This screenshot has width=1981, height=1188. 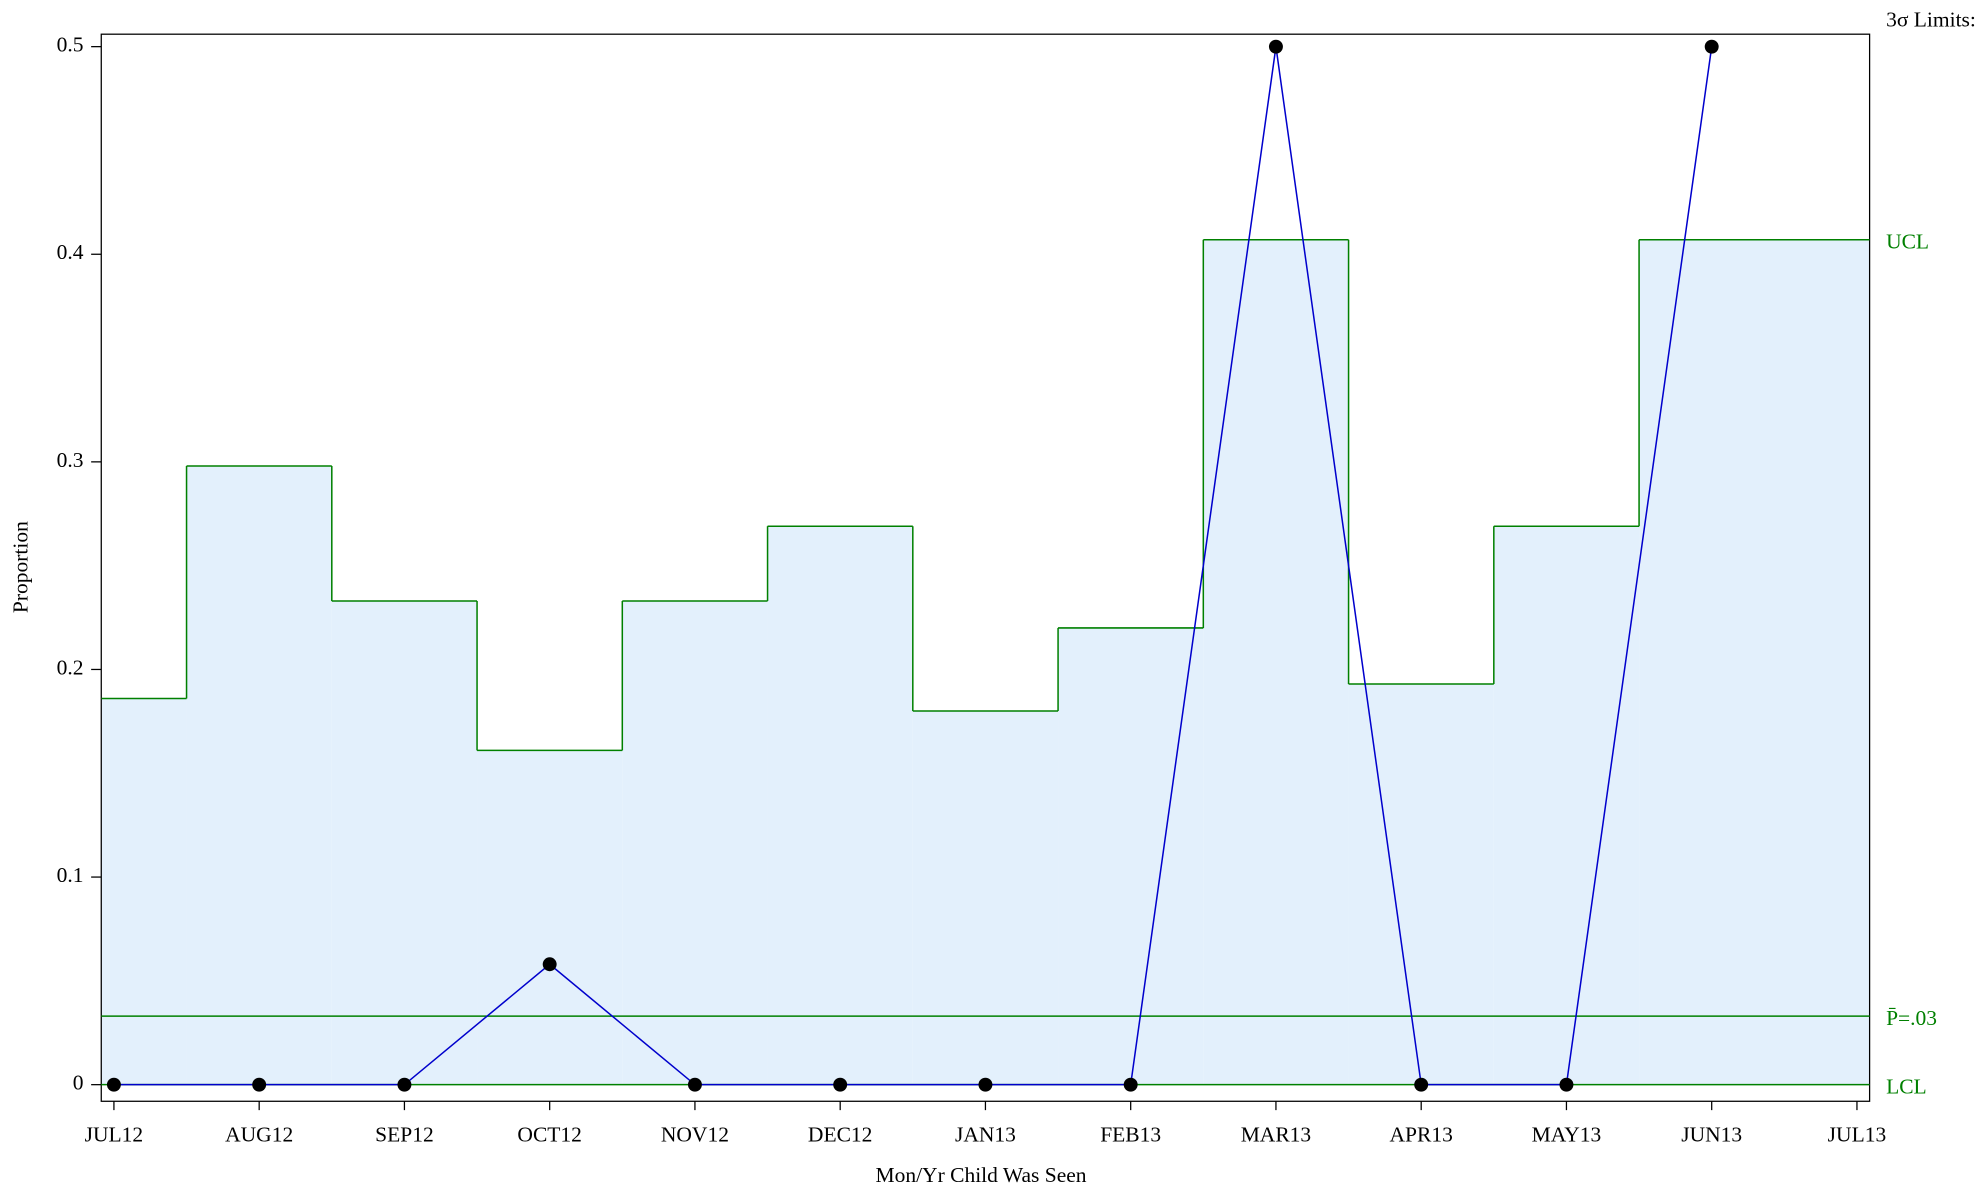 What do you see at coordinates (1276, 1135) in the screenshot?
I see `x-tick-label: MAR13` at bounding box center [1276, 1135].